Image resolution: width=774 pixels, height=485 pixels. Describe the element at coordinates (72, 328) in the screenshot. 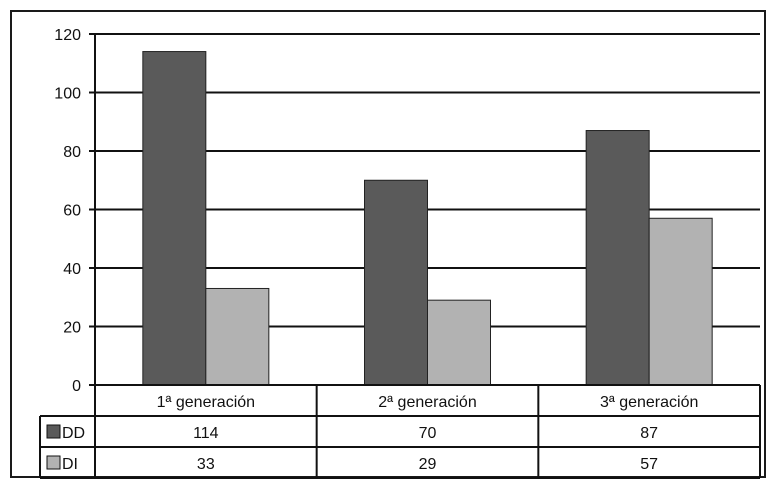

I see `y-tick-label: 20` at that location.